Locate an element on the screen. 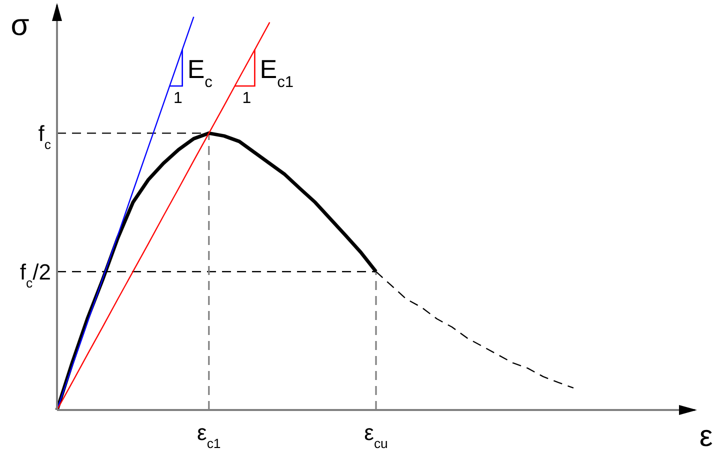 The width and height of the screenshot is (720, 452). y-axis-title: σ is located at coordinates (20, 25).